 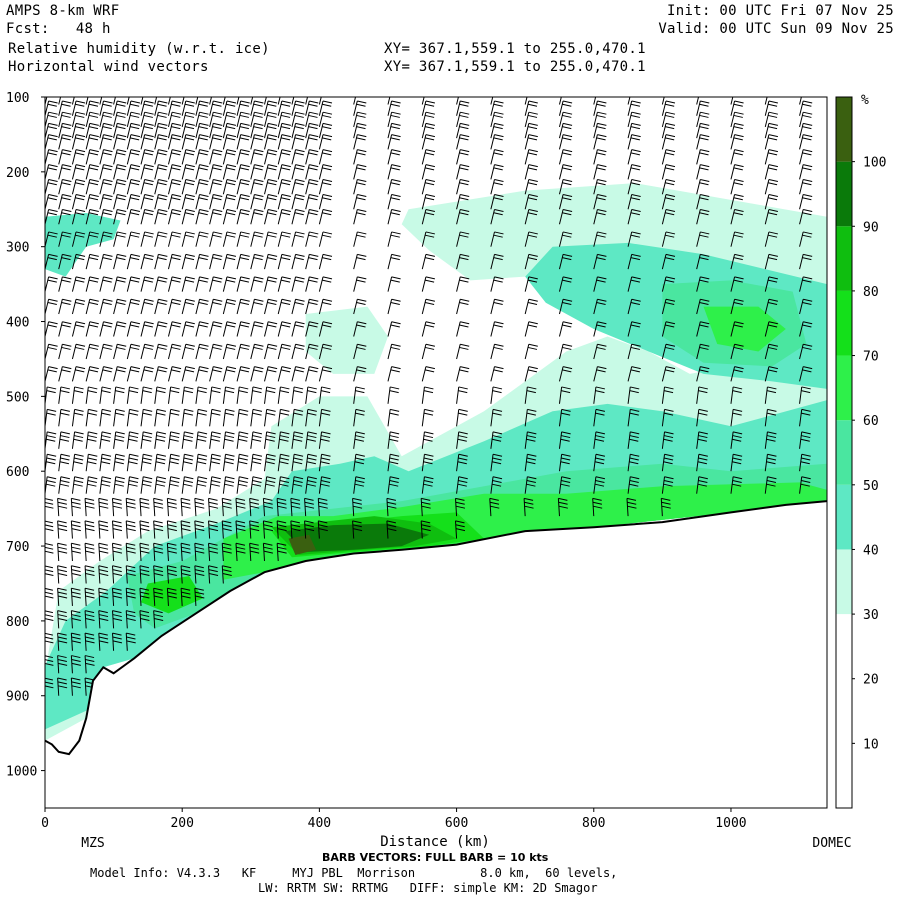 What do you see at coordinates (17, 323) in the screenshot?
I see `y-tick-label: 400` at bounding box center [17, 323].